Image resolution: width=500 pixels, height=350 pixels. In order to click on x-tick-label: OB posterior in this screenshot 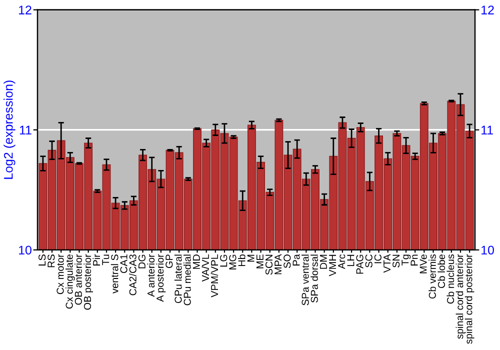, I will do `click(88, 282)`.